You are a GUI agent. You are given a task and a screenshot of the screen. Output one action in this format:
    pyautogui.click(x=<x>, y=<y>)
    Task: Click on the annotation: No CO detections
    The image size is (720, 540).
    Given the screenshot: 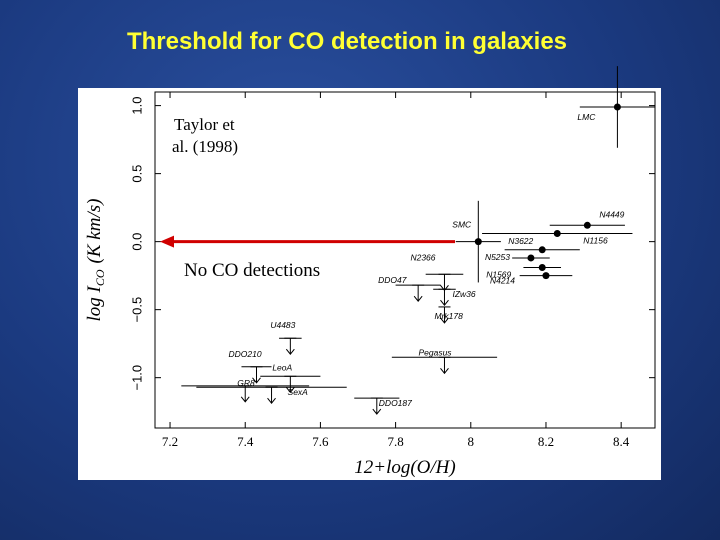 What is the action you would take?
    pyautogui.click(x=252, y=270)
    